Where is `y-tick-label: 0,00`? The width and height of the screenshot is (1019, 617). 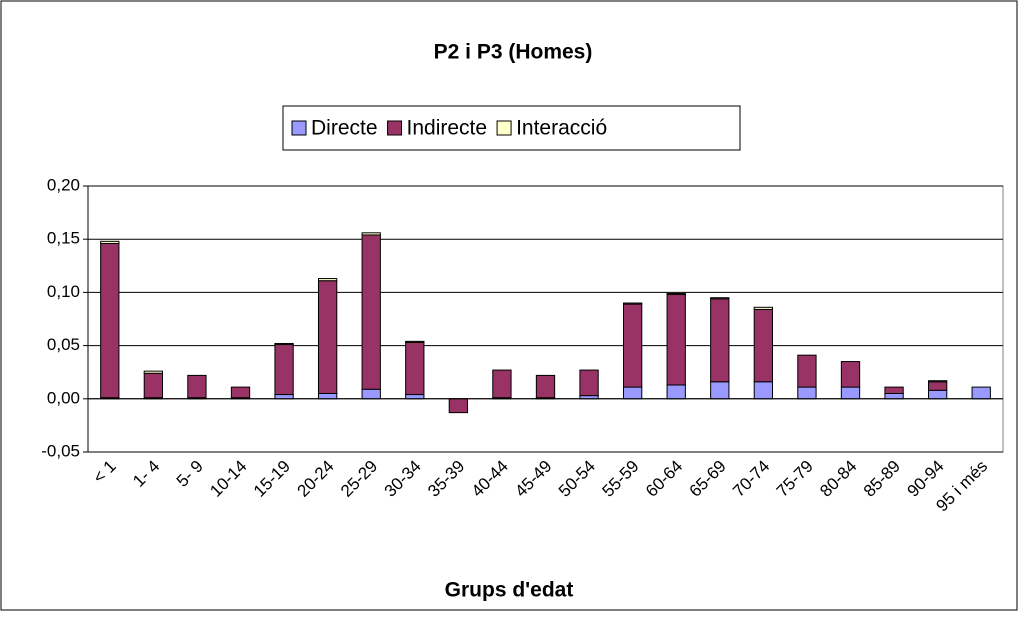
y-tick-label: 0,00 is located at coordinates (63, 397).